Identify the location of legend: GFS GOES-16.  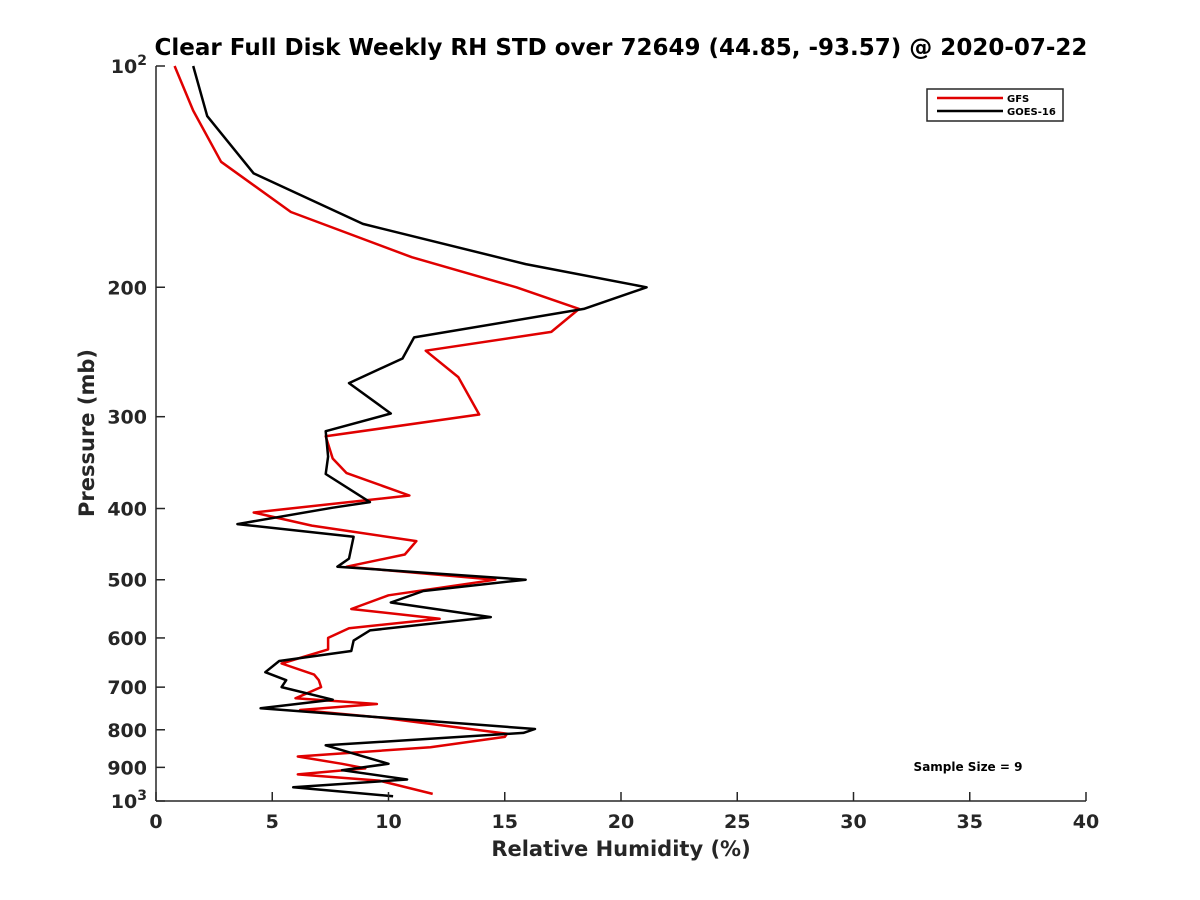
(995, 105).